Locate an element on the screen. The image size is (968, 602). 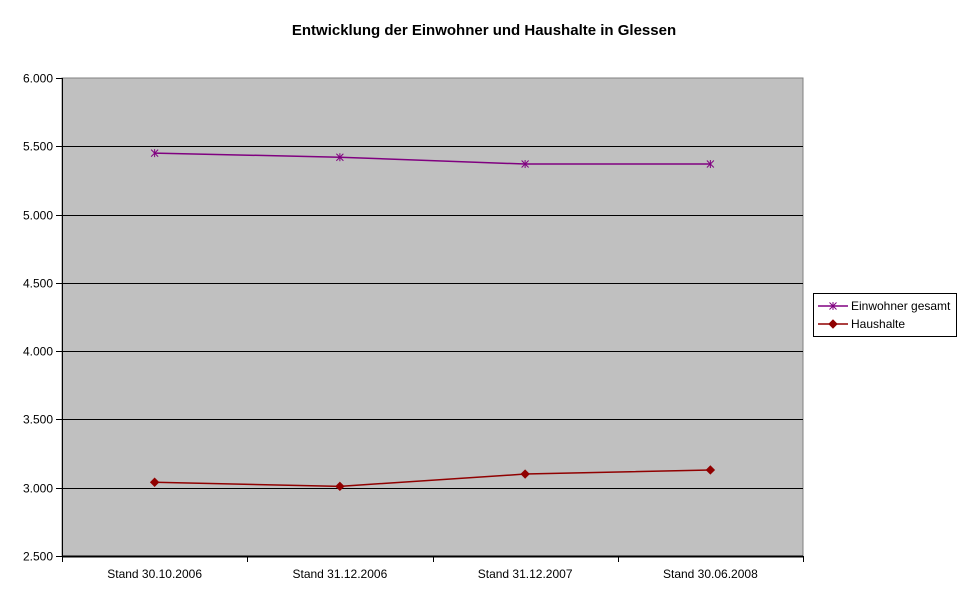
y-tick-label: 6.000 is located at coordinates (38, 79).